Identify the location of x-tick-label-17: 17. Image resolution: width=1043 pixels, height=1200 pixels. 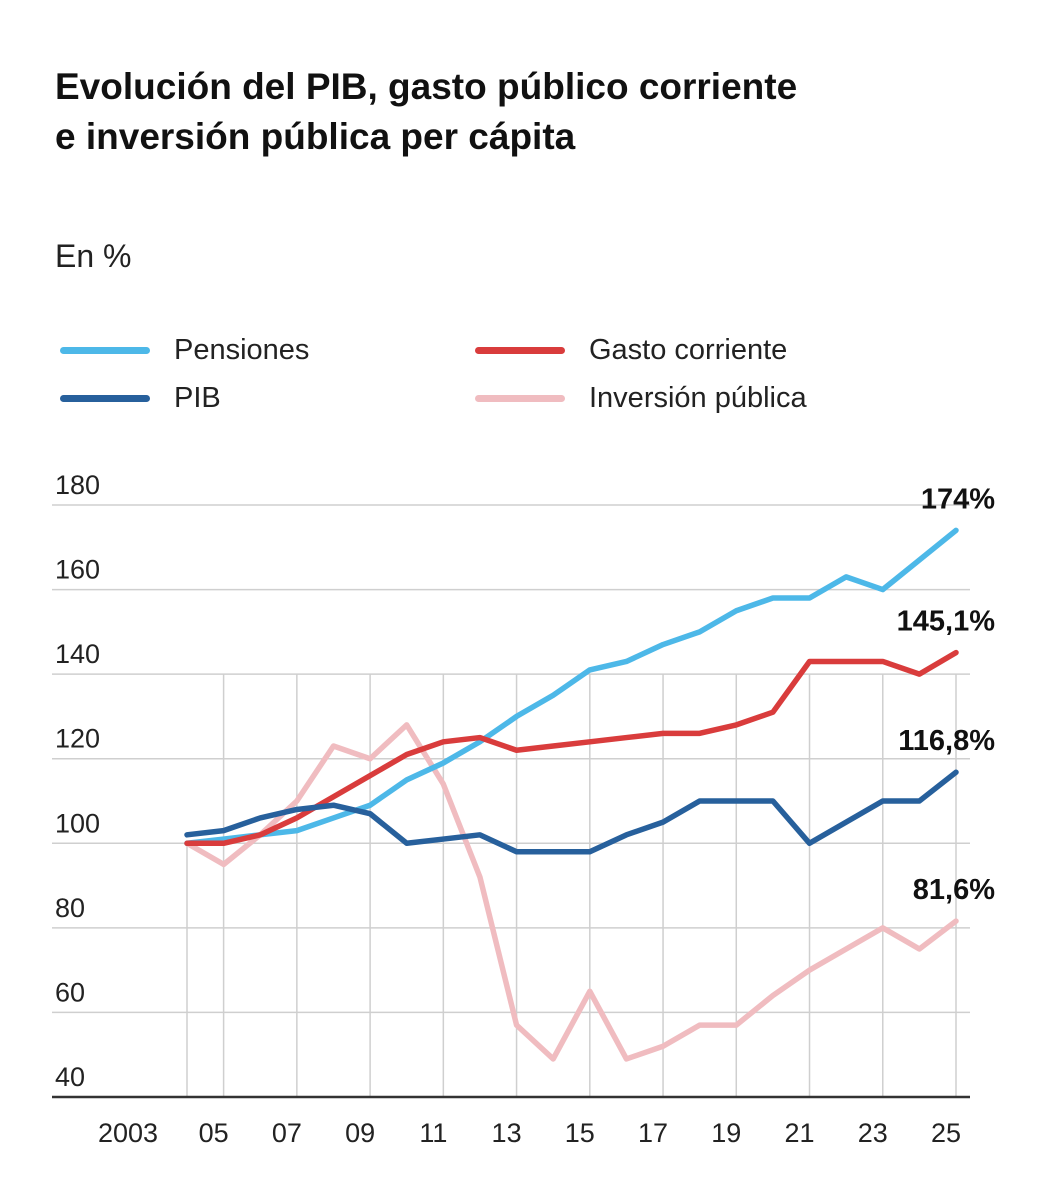
(653, 1133).